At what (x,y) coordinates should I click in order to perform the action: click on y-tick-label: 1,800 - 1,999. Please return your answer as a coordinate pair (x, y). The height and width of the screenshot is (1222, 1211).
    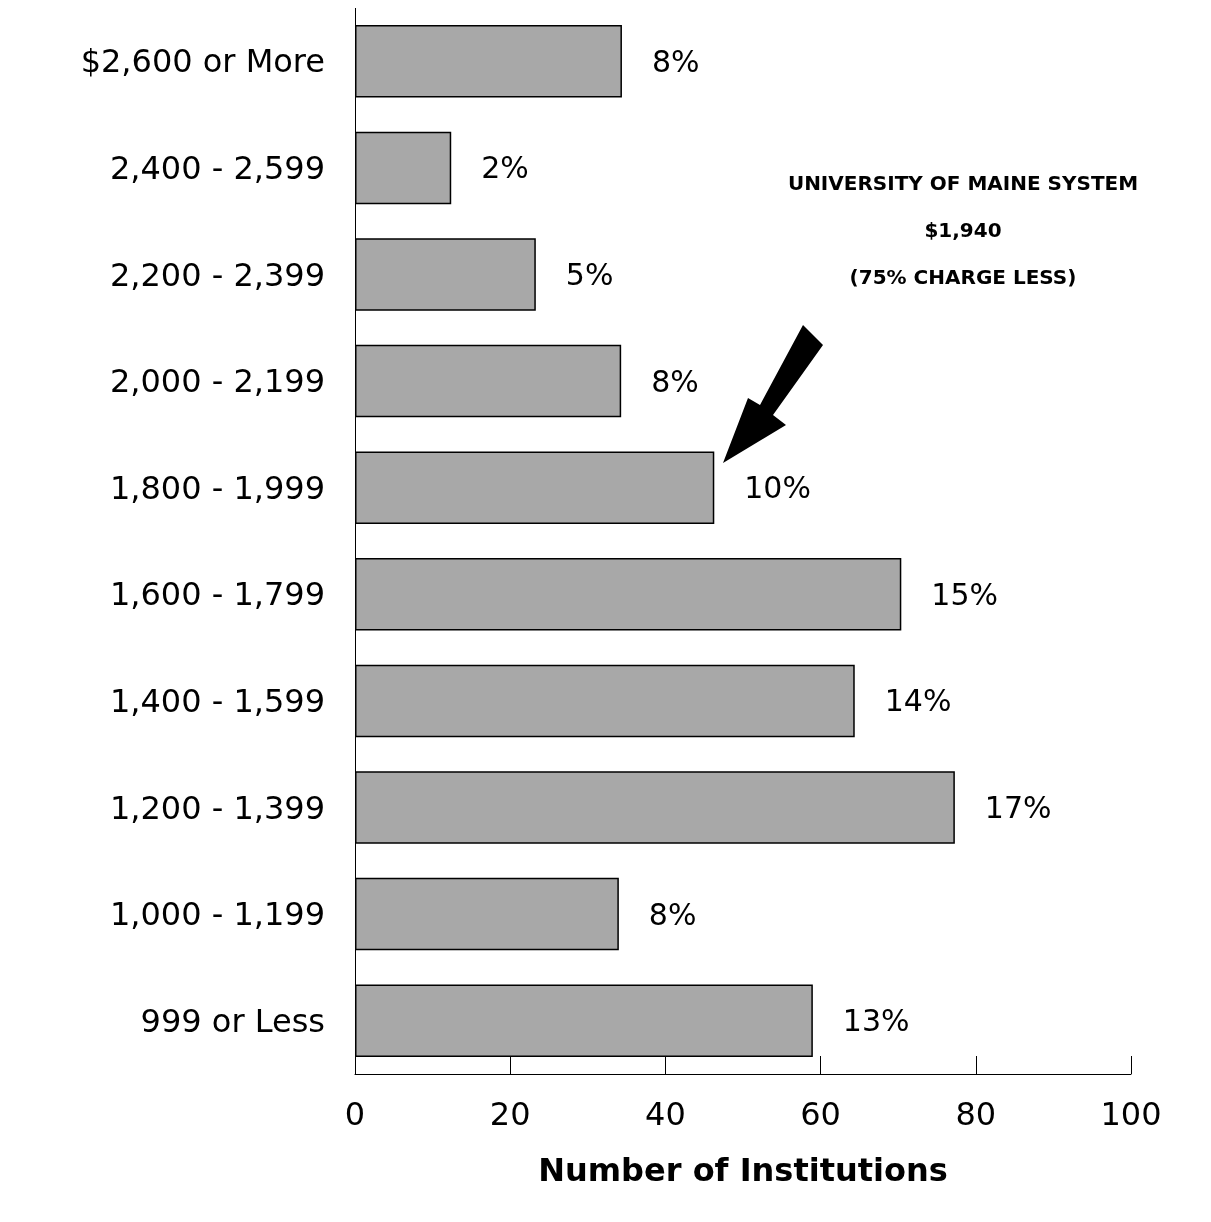
    Looking at the image, I should click on (217, 487).